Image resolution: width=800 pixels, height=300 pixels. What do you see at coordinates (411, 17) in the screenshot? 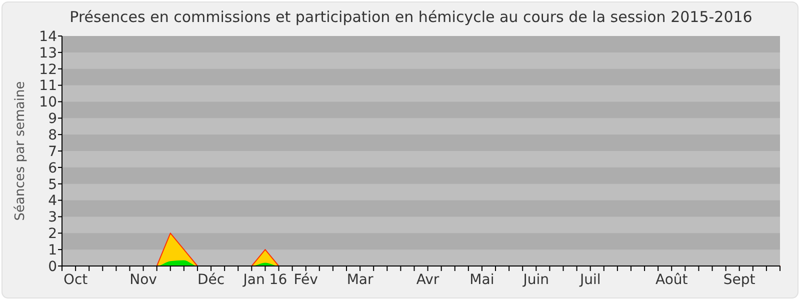
I see `chart-title: Présences en commissions et participation en hémicycle au cours de la session 2015-2016` at bounding box center [411, 17].